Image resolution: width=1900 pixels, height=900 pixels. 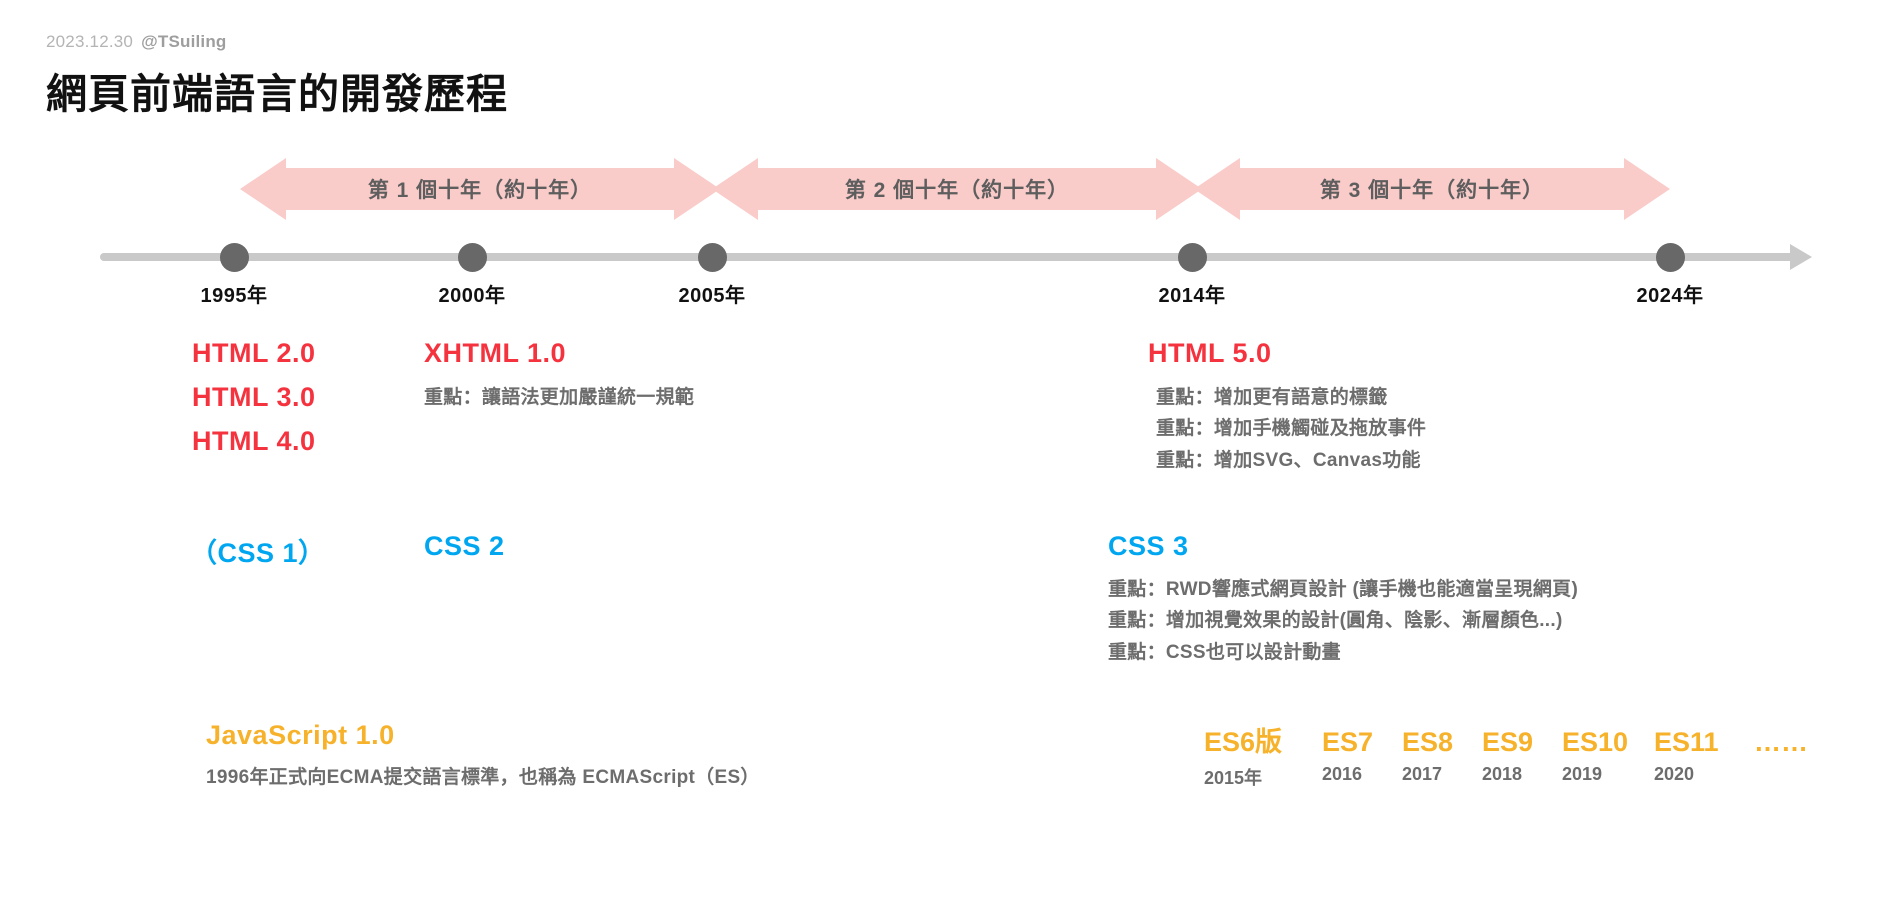 I want to click on es-year-label: 2019, so click(x=1582, y=774).